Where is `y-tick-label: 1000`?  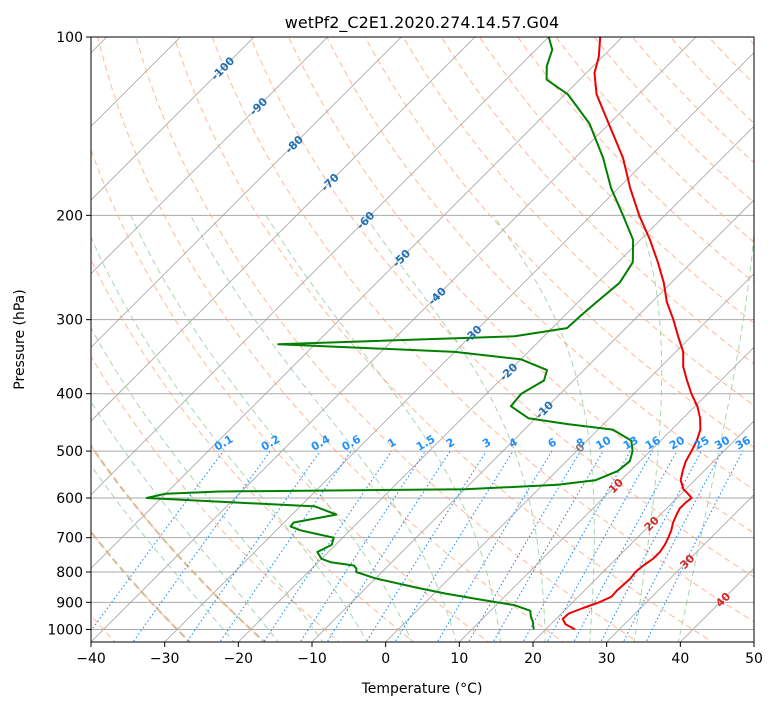 y-tick-label: 1000 is located at coordinates (65, 630).